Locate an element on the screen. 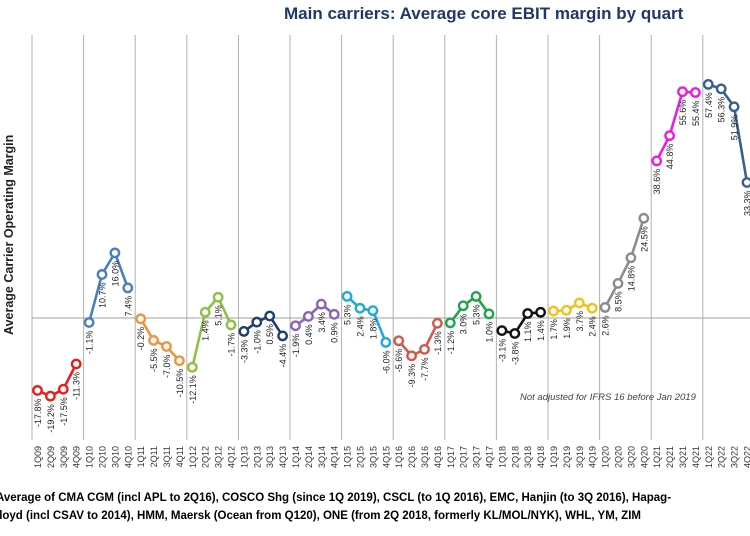 This screenshot has height=536, width=750. x-tick-label: 2Q19 is located at coordinates (567, 457).